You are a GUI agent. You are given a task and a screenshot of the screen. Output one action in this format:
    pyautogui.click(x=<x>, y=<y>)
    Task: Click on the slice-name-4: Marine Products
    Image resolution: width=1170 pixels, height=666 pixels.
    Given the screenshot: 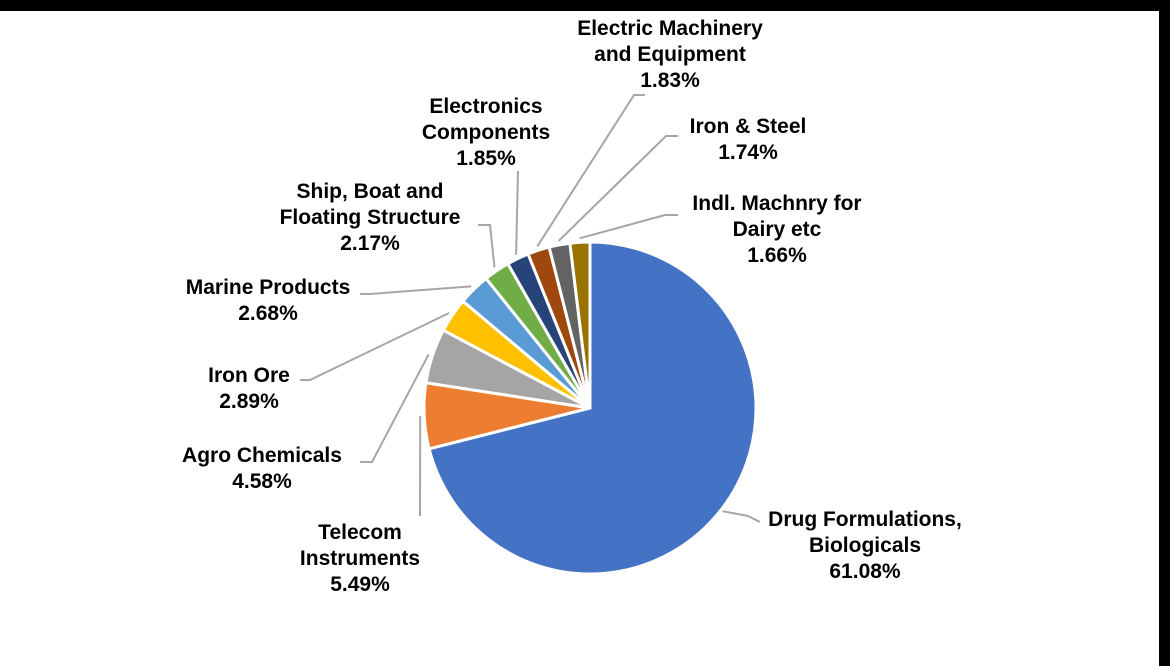 What is the action you would take?
    pyautogui.click(x=268, y=287)
    